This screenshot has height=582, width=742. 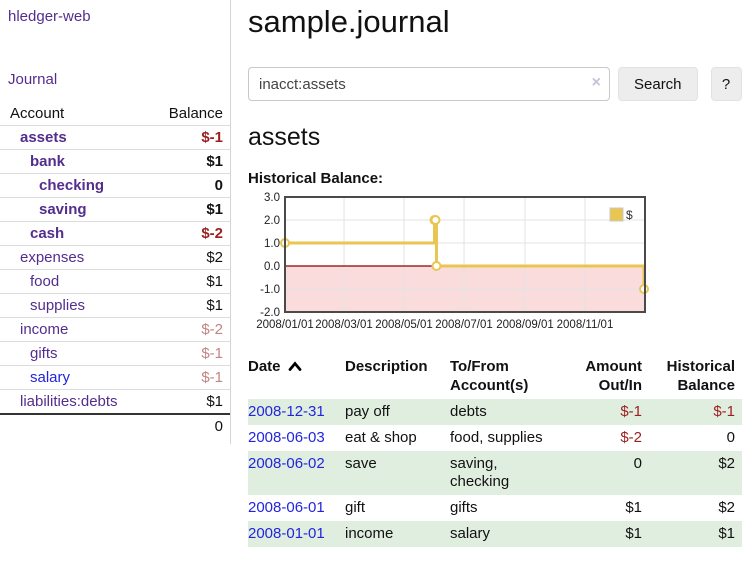 What do you see at coordinates (190, 425) in the screenshot?
I see `accounts-total-value: 0` at bounding box center [190, 425].